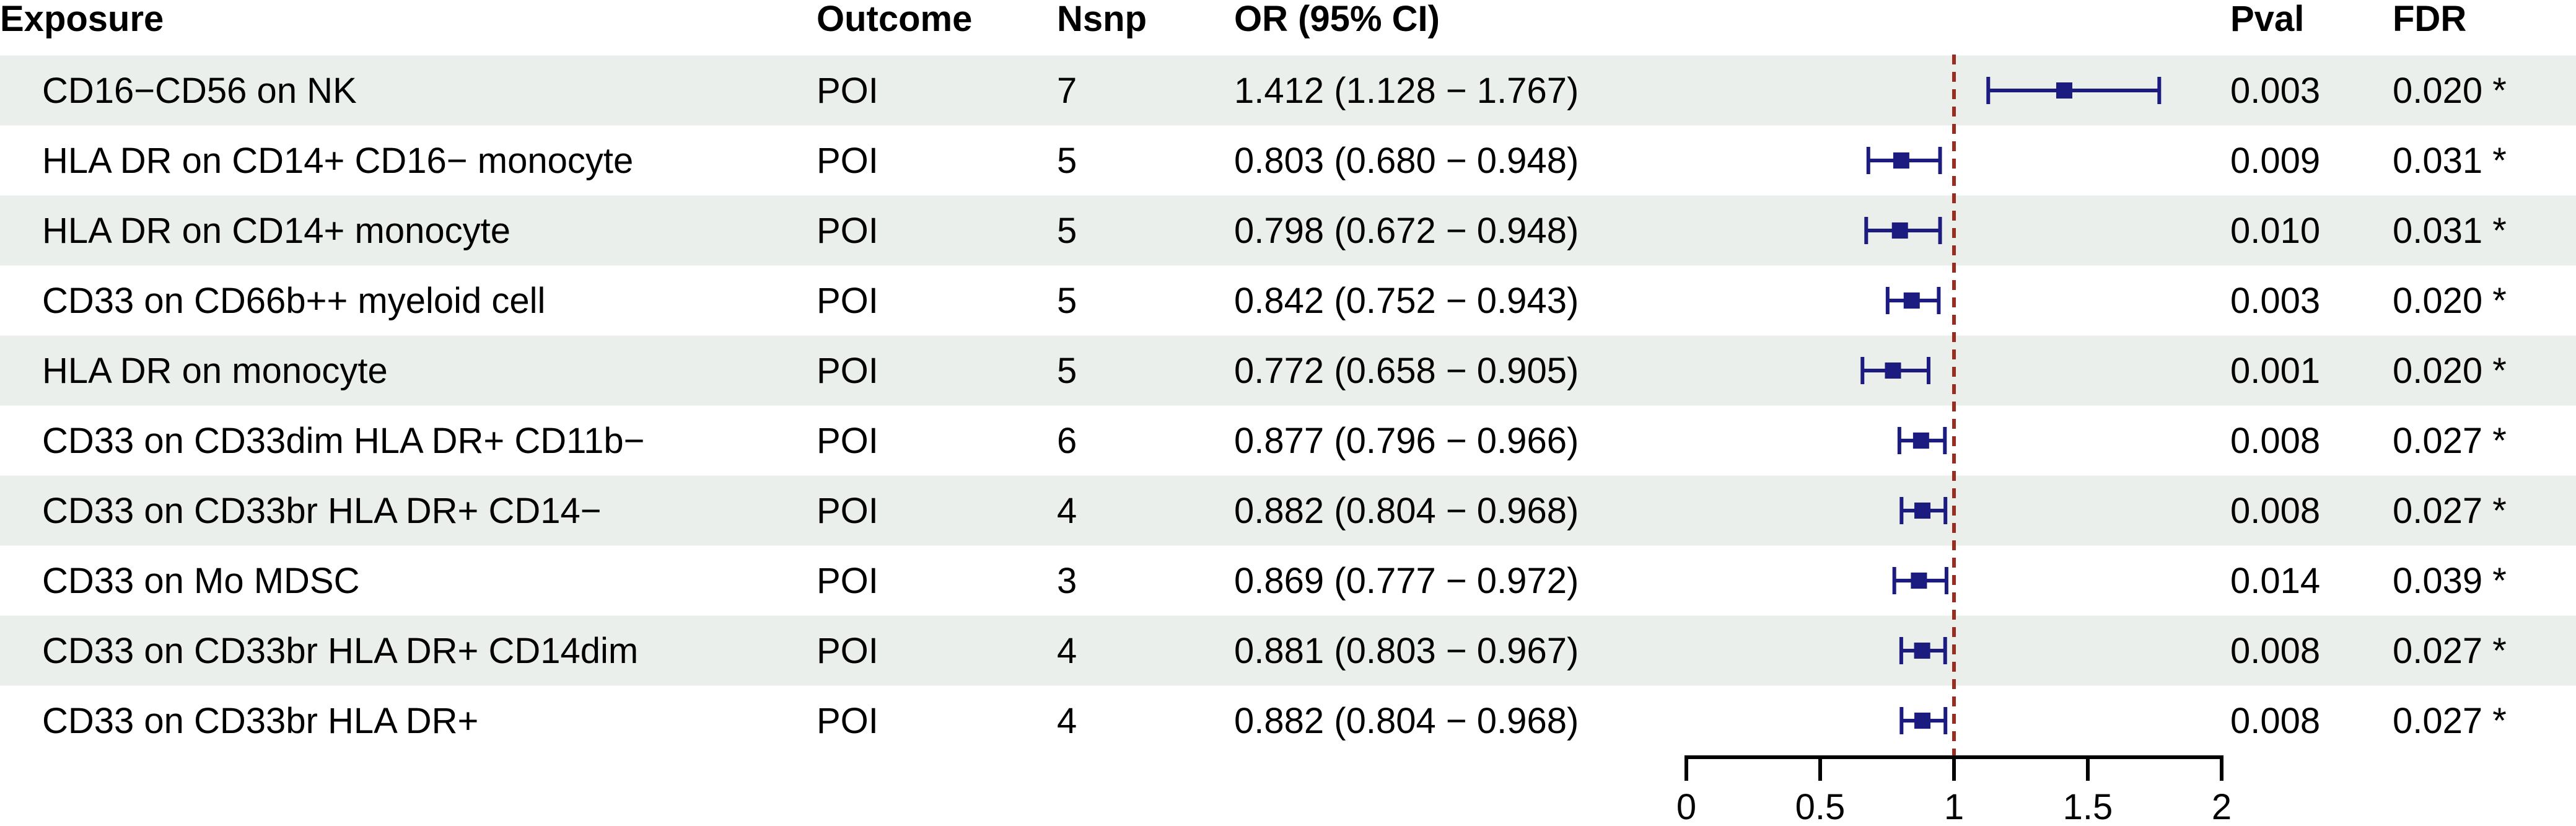  What do you see at coordinates (2267, 19) in the screenshot?
I see `header-pval: Pval` at bounding box center [2267, 19].